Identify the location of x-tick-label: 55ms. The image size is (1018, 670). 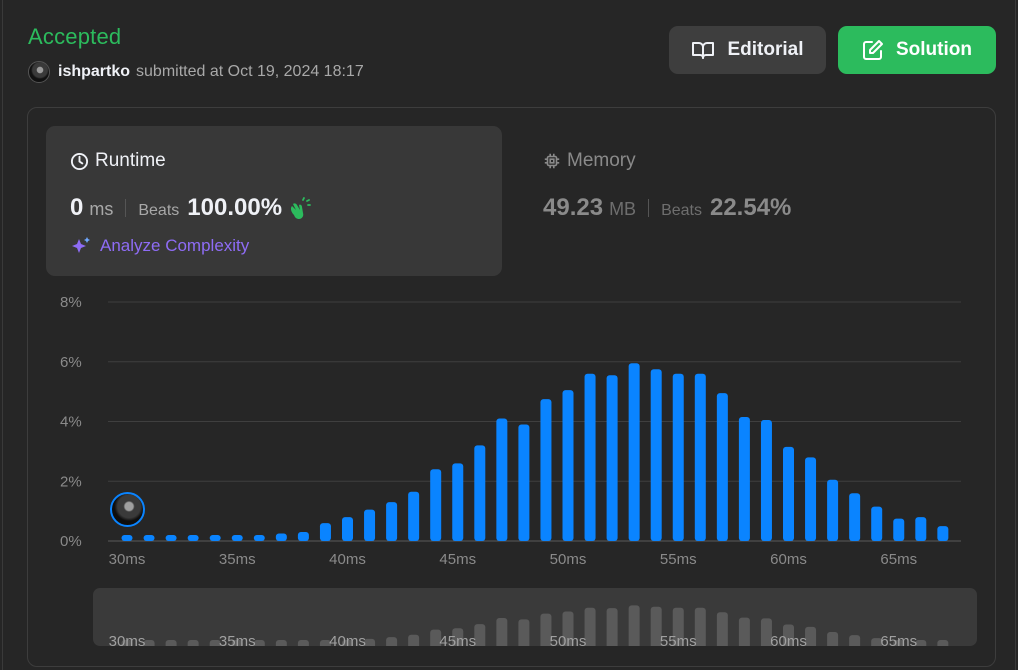
(678, 559).